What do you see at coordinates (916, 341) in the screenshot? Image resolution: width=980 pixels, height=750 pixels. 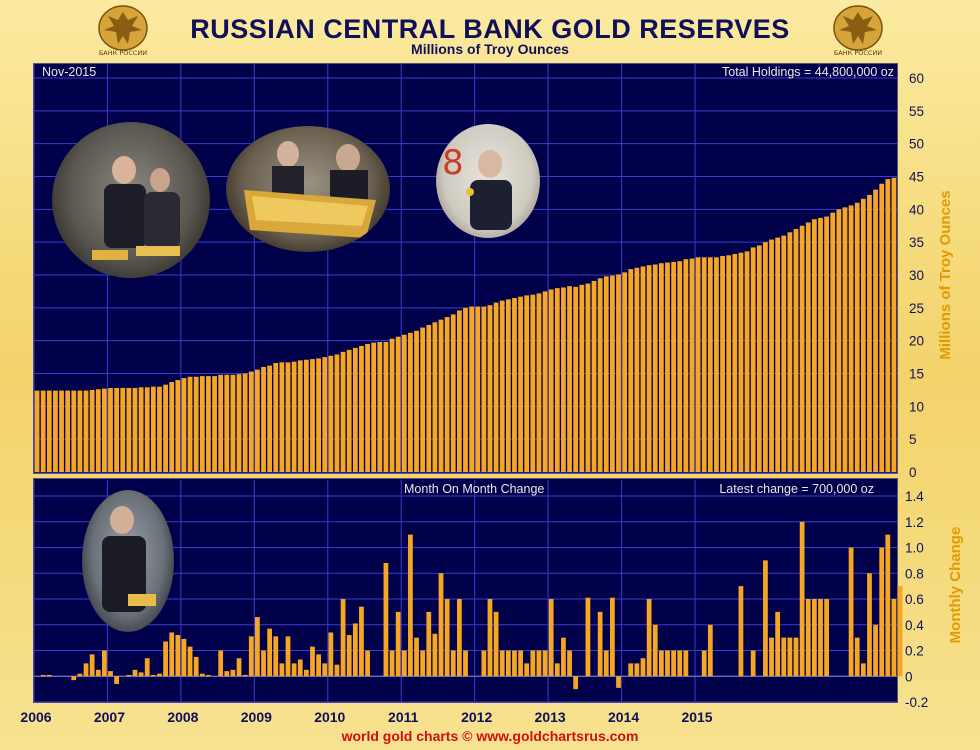 I see `upper-y-tick-label: 20` at bounding box center [916, 341].